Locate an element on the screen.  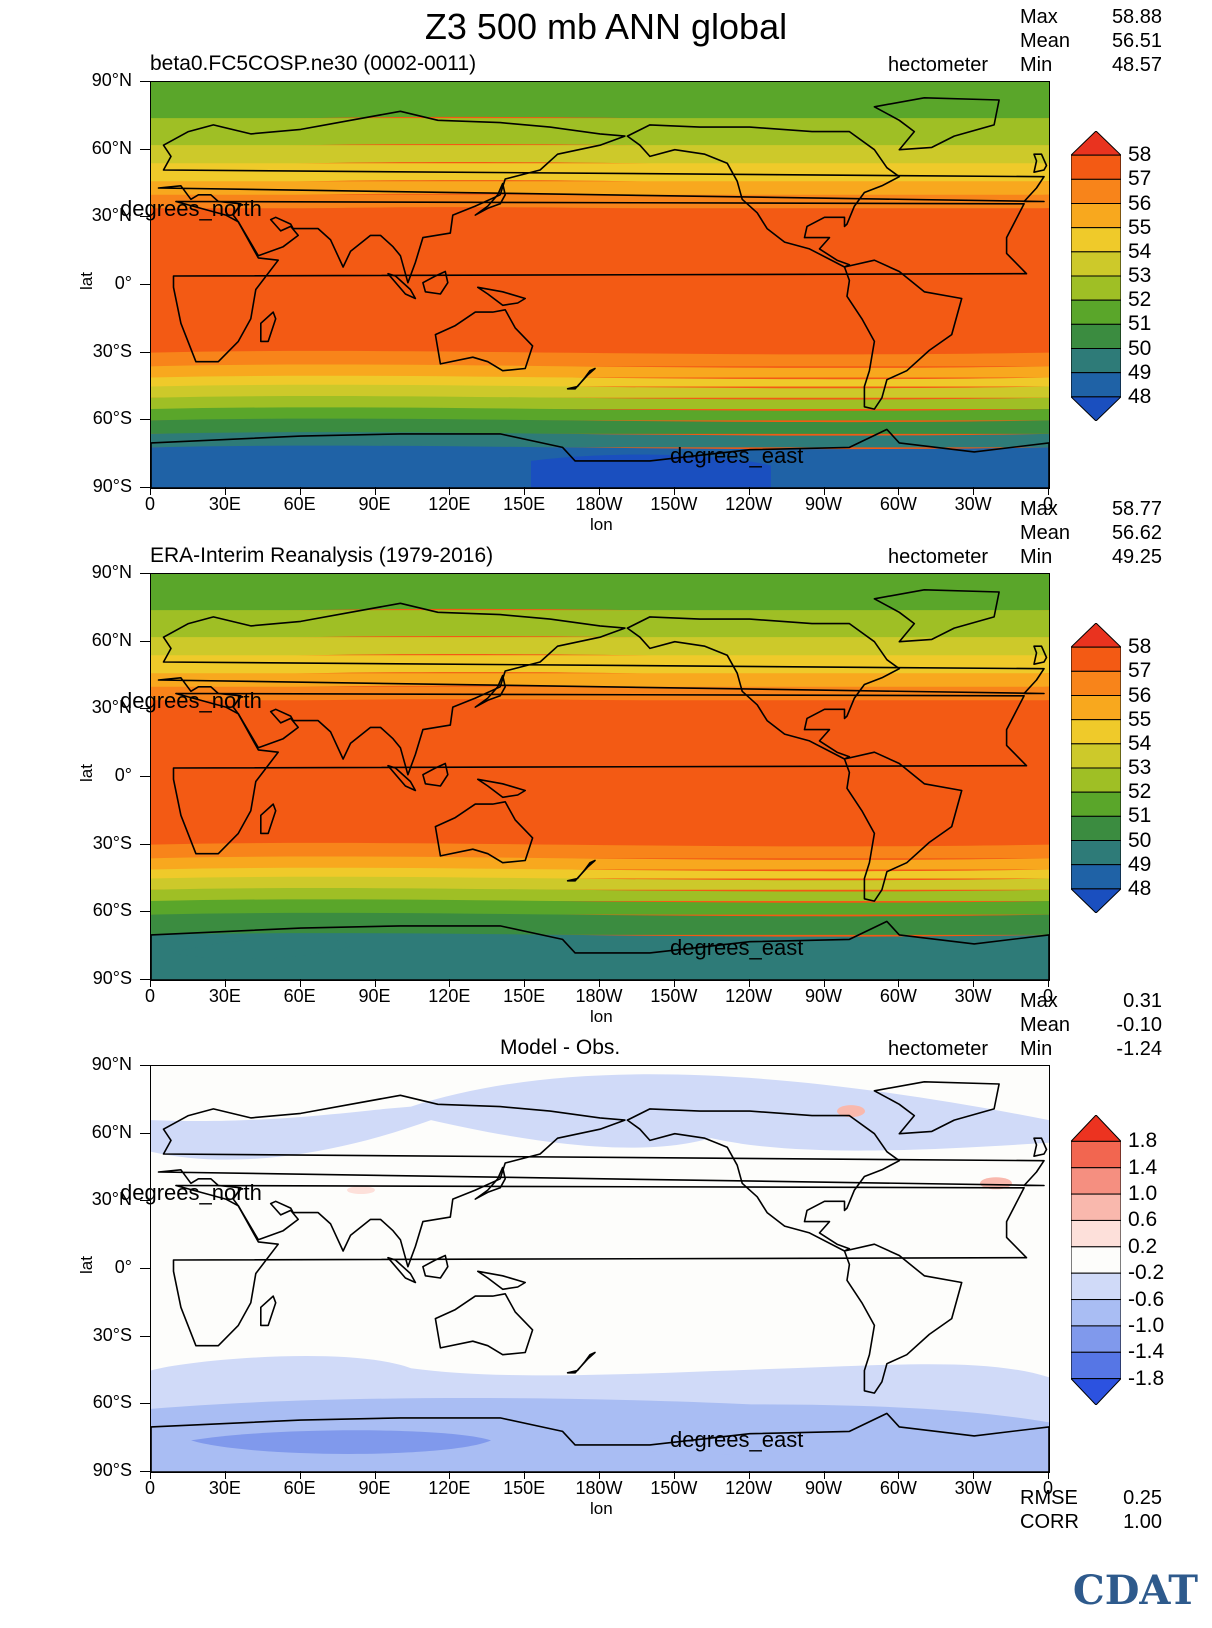
stat-rmse-label: RMSE is located at coordinates (1049, 1498).